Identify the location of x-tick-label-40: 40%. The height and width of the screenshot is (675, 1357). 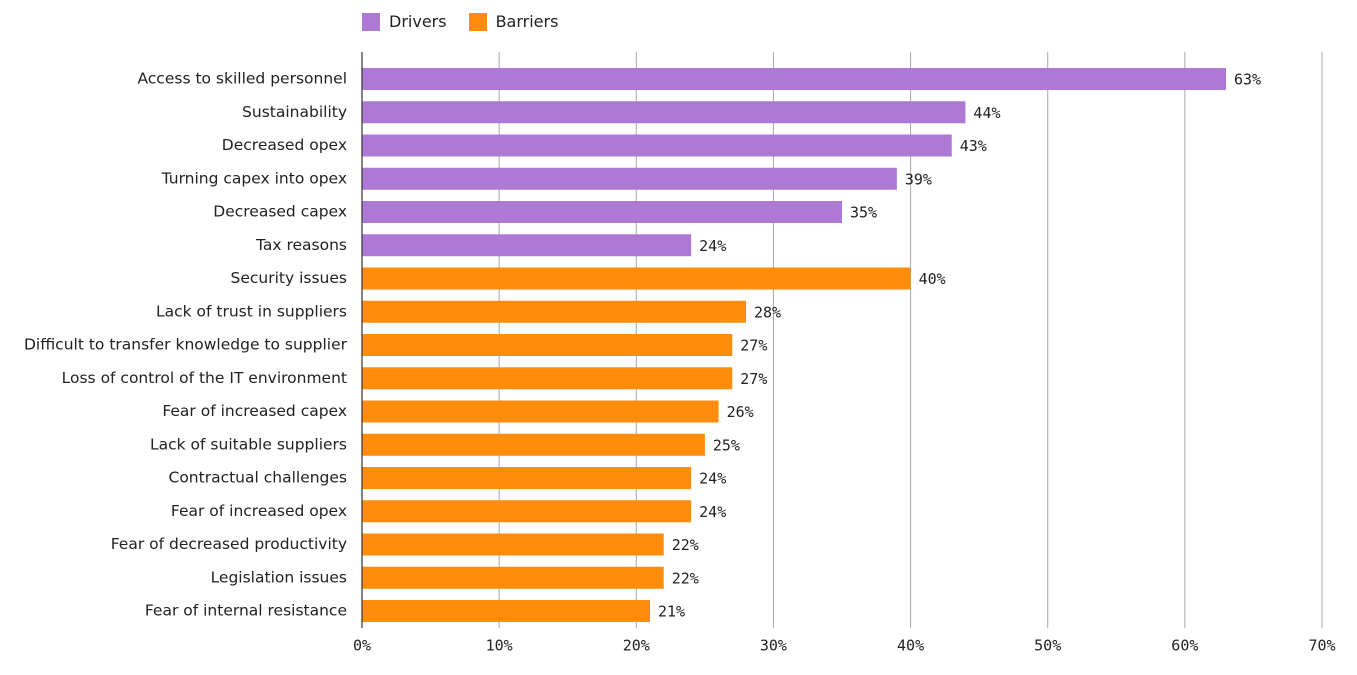
(910, 646).